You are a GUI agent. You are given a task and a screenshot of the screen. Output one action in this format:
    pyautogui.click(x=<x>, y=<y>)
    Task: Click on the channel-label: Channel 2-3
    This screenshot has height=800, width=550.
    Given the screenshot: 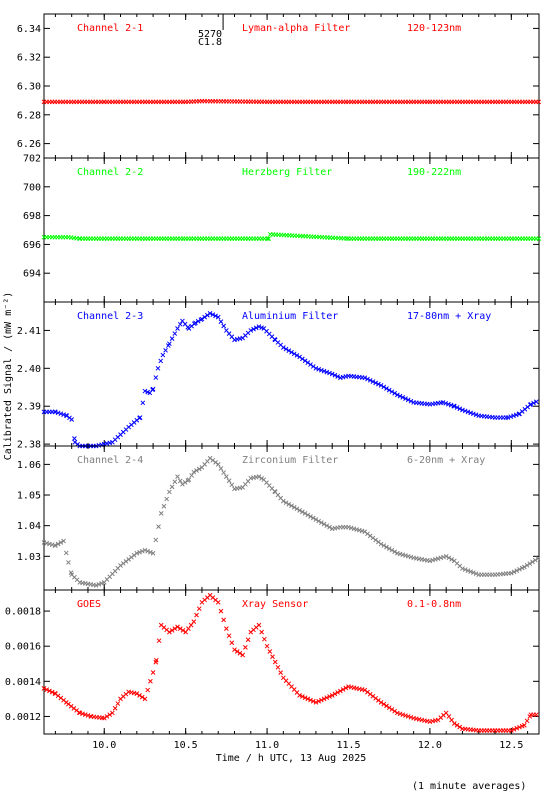 What is the action you would take?
    pyautogui.click(x=110, y=316)
    